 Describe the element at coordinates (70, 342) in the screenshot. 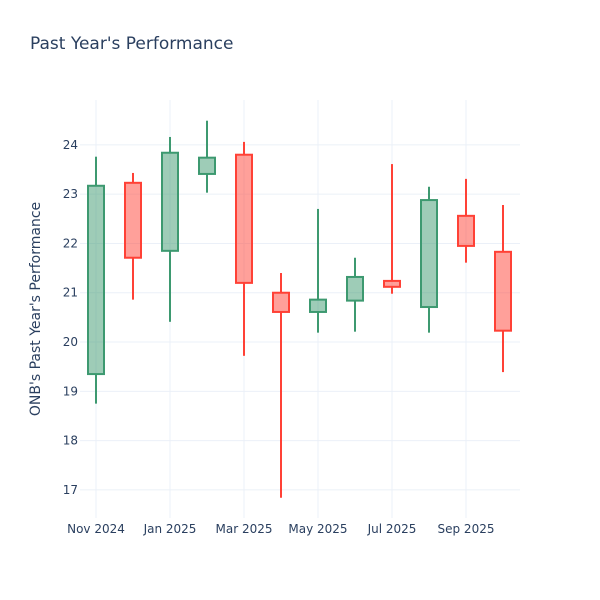

I see `y-tick-label: 20` at that location.